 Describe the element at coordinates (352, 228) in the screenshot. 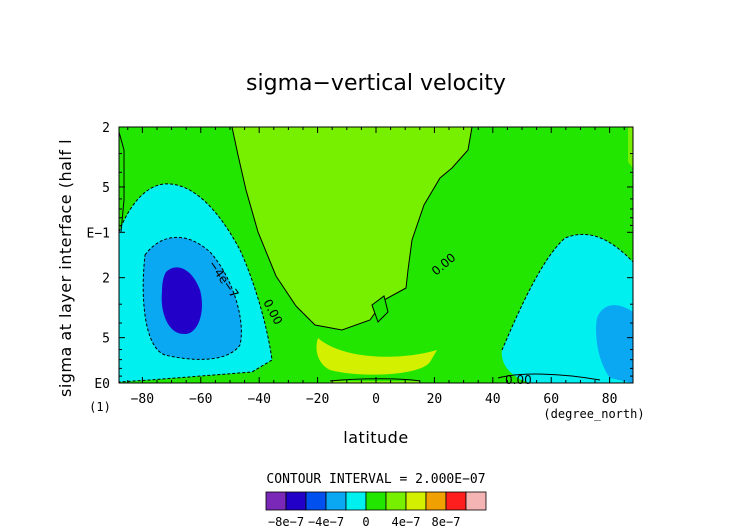

I see `band-2e-7-to-4e-7-center` at that location.